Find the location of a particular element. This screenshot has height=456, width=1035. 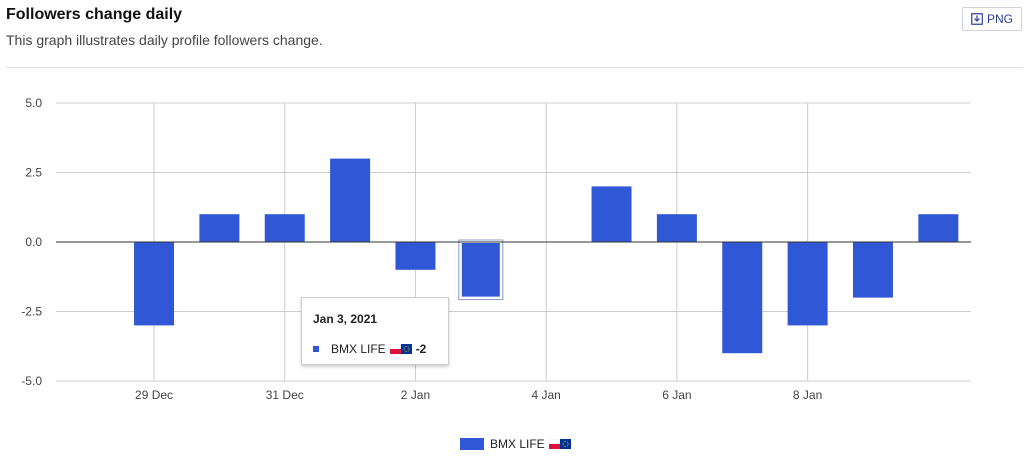

tooltip-series-name: BMX LIFE is located at coordinates (358, 349).